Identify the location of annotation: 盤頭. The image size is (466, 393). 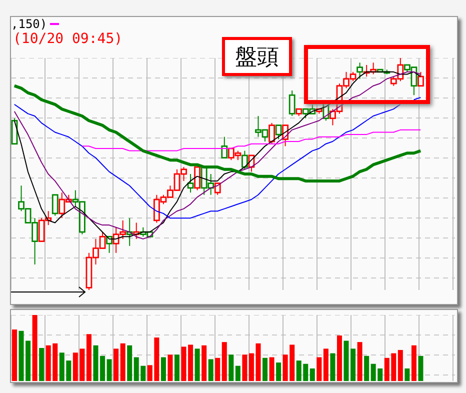
(257, 56).